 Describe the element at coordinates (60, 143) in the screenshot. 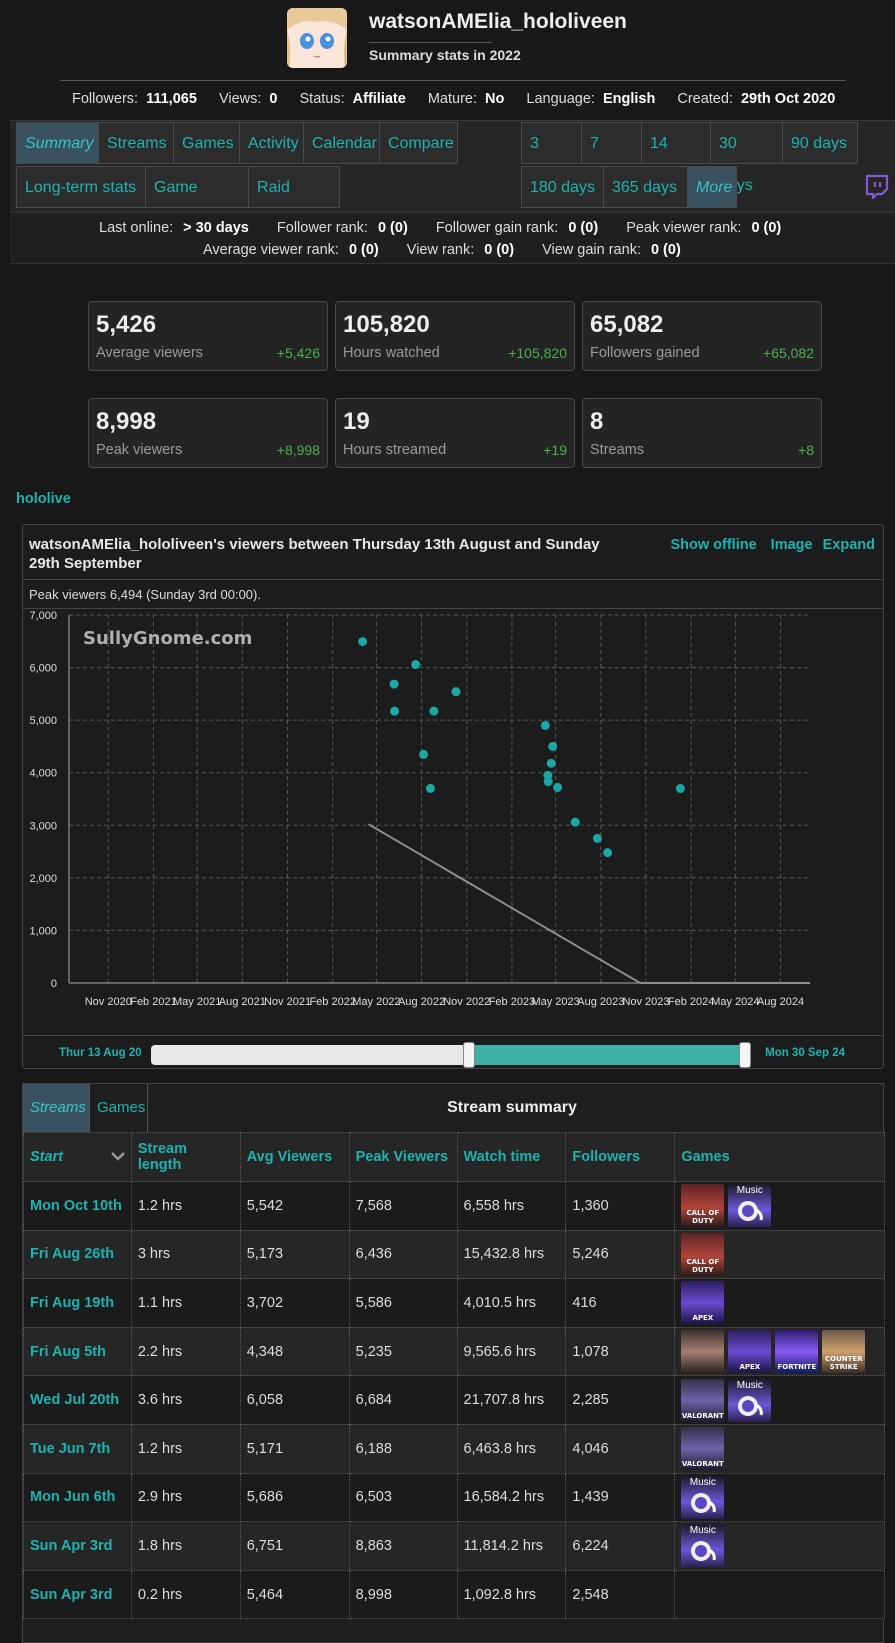

I see `tab-summary: Summary` at that location.